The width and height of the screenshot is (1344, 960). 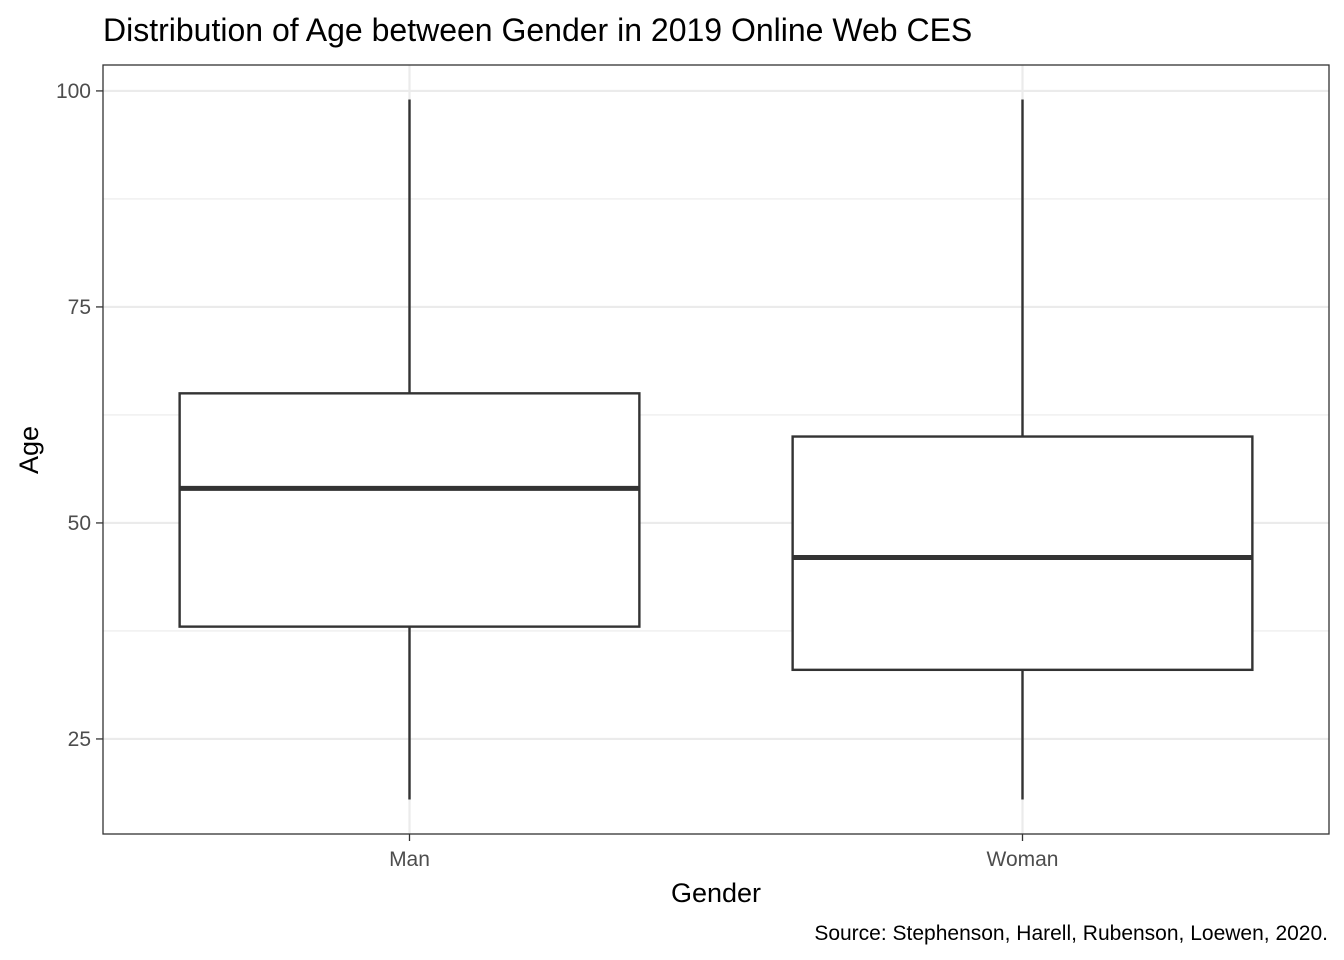 I want to click on x-axis-title: Gender, so click(x=716, y=893).